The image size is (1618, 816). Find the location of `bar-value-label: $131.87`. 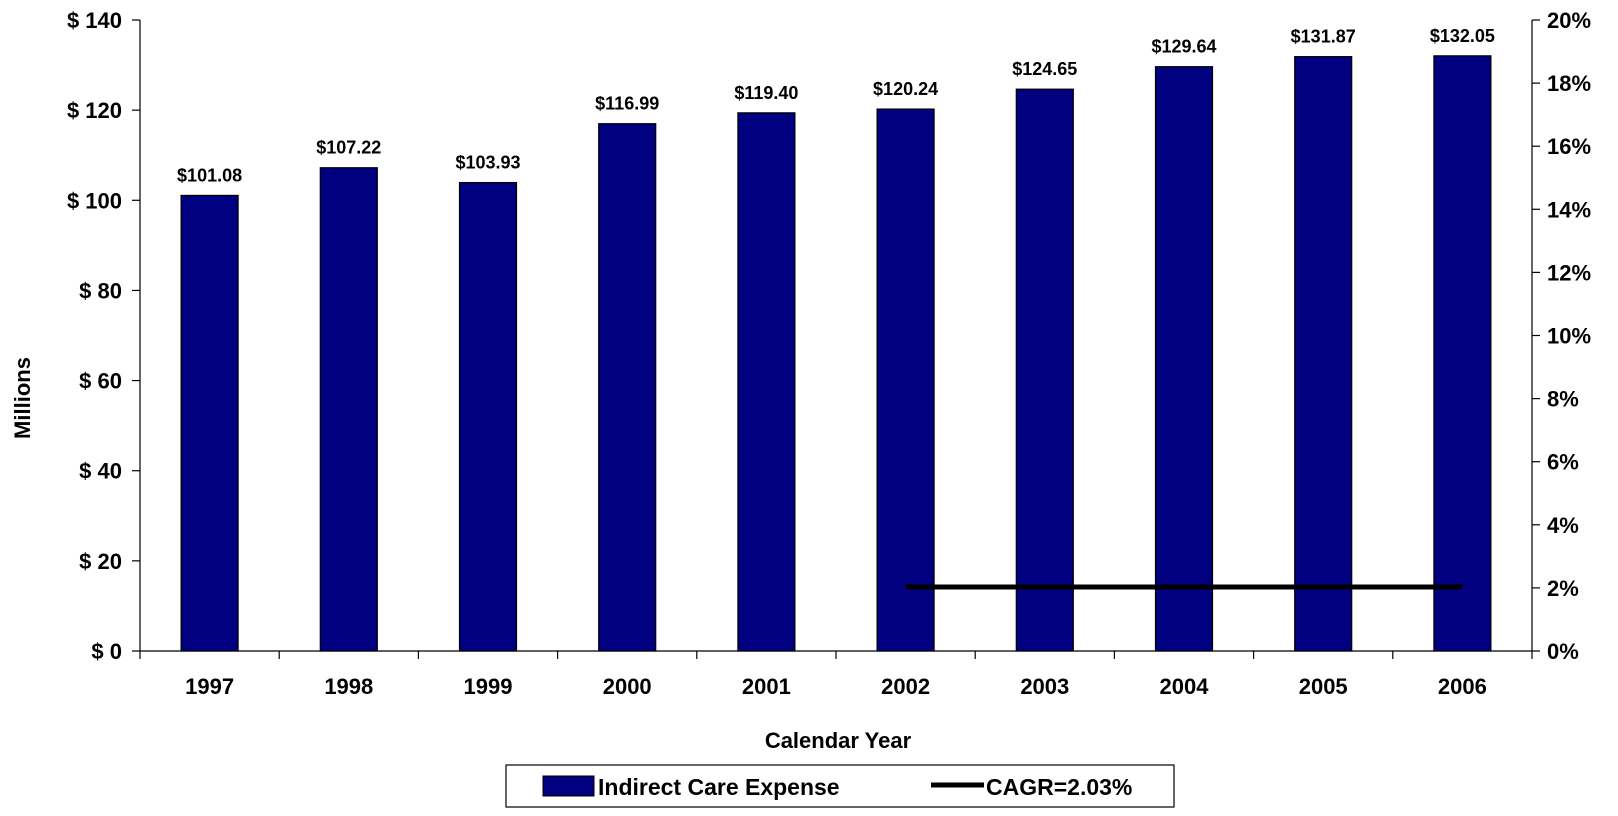

bar-value-label: $131.87 is located at coordinates (1323, 37).